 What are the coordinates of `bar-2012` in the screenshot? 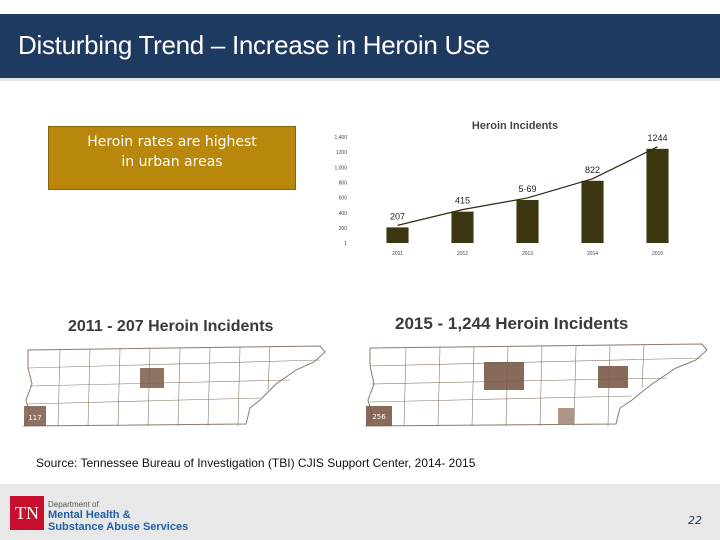 It's located at (462, 227).